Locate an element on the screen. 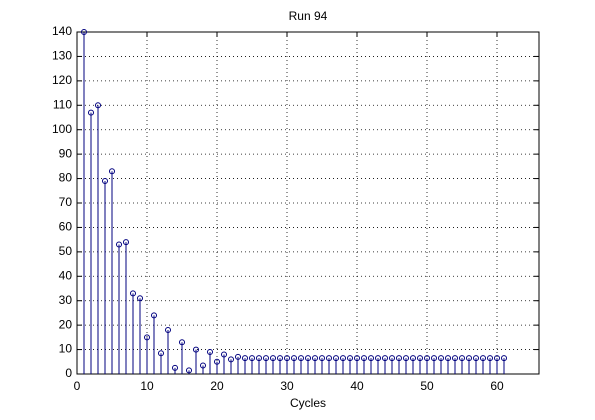 The image size is (595, 420). x-tick-label: 20 is located at coordinates (217, 386).